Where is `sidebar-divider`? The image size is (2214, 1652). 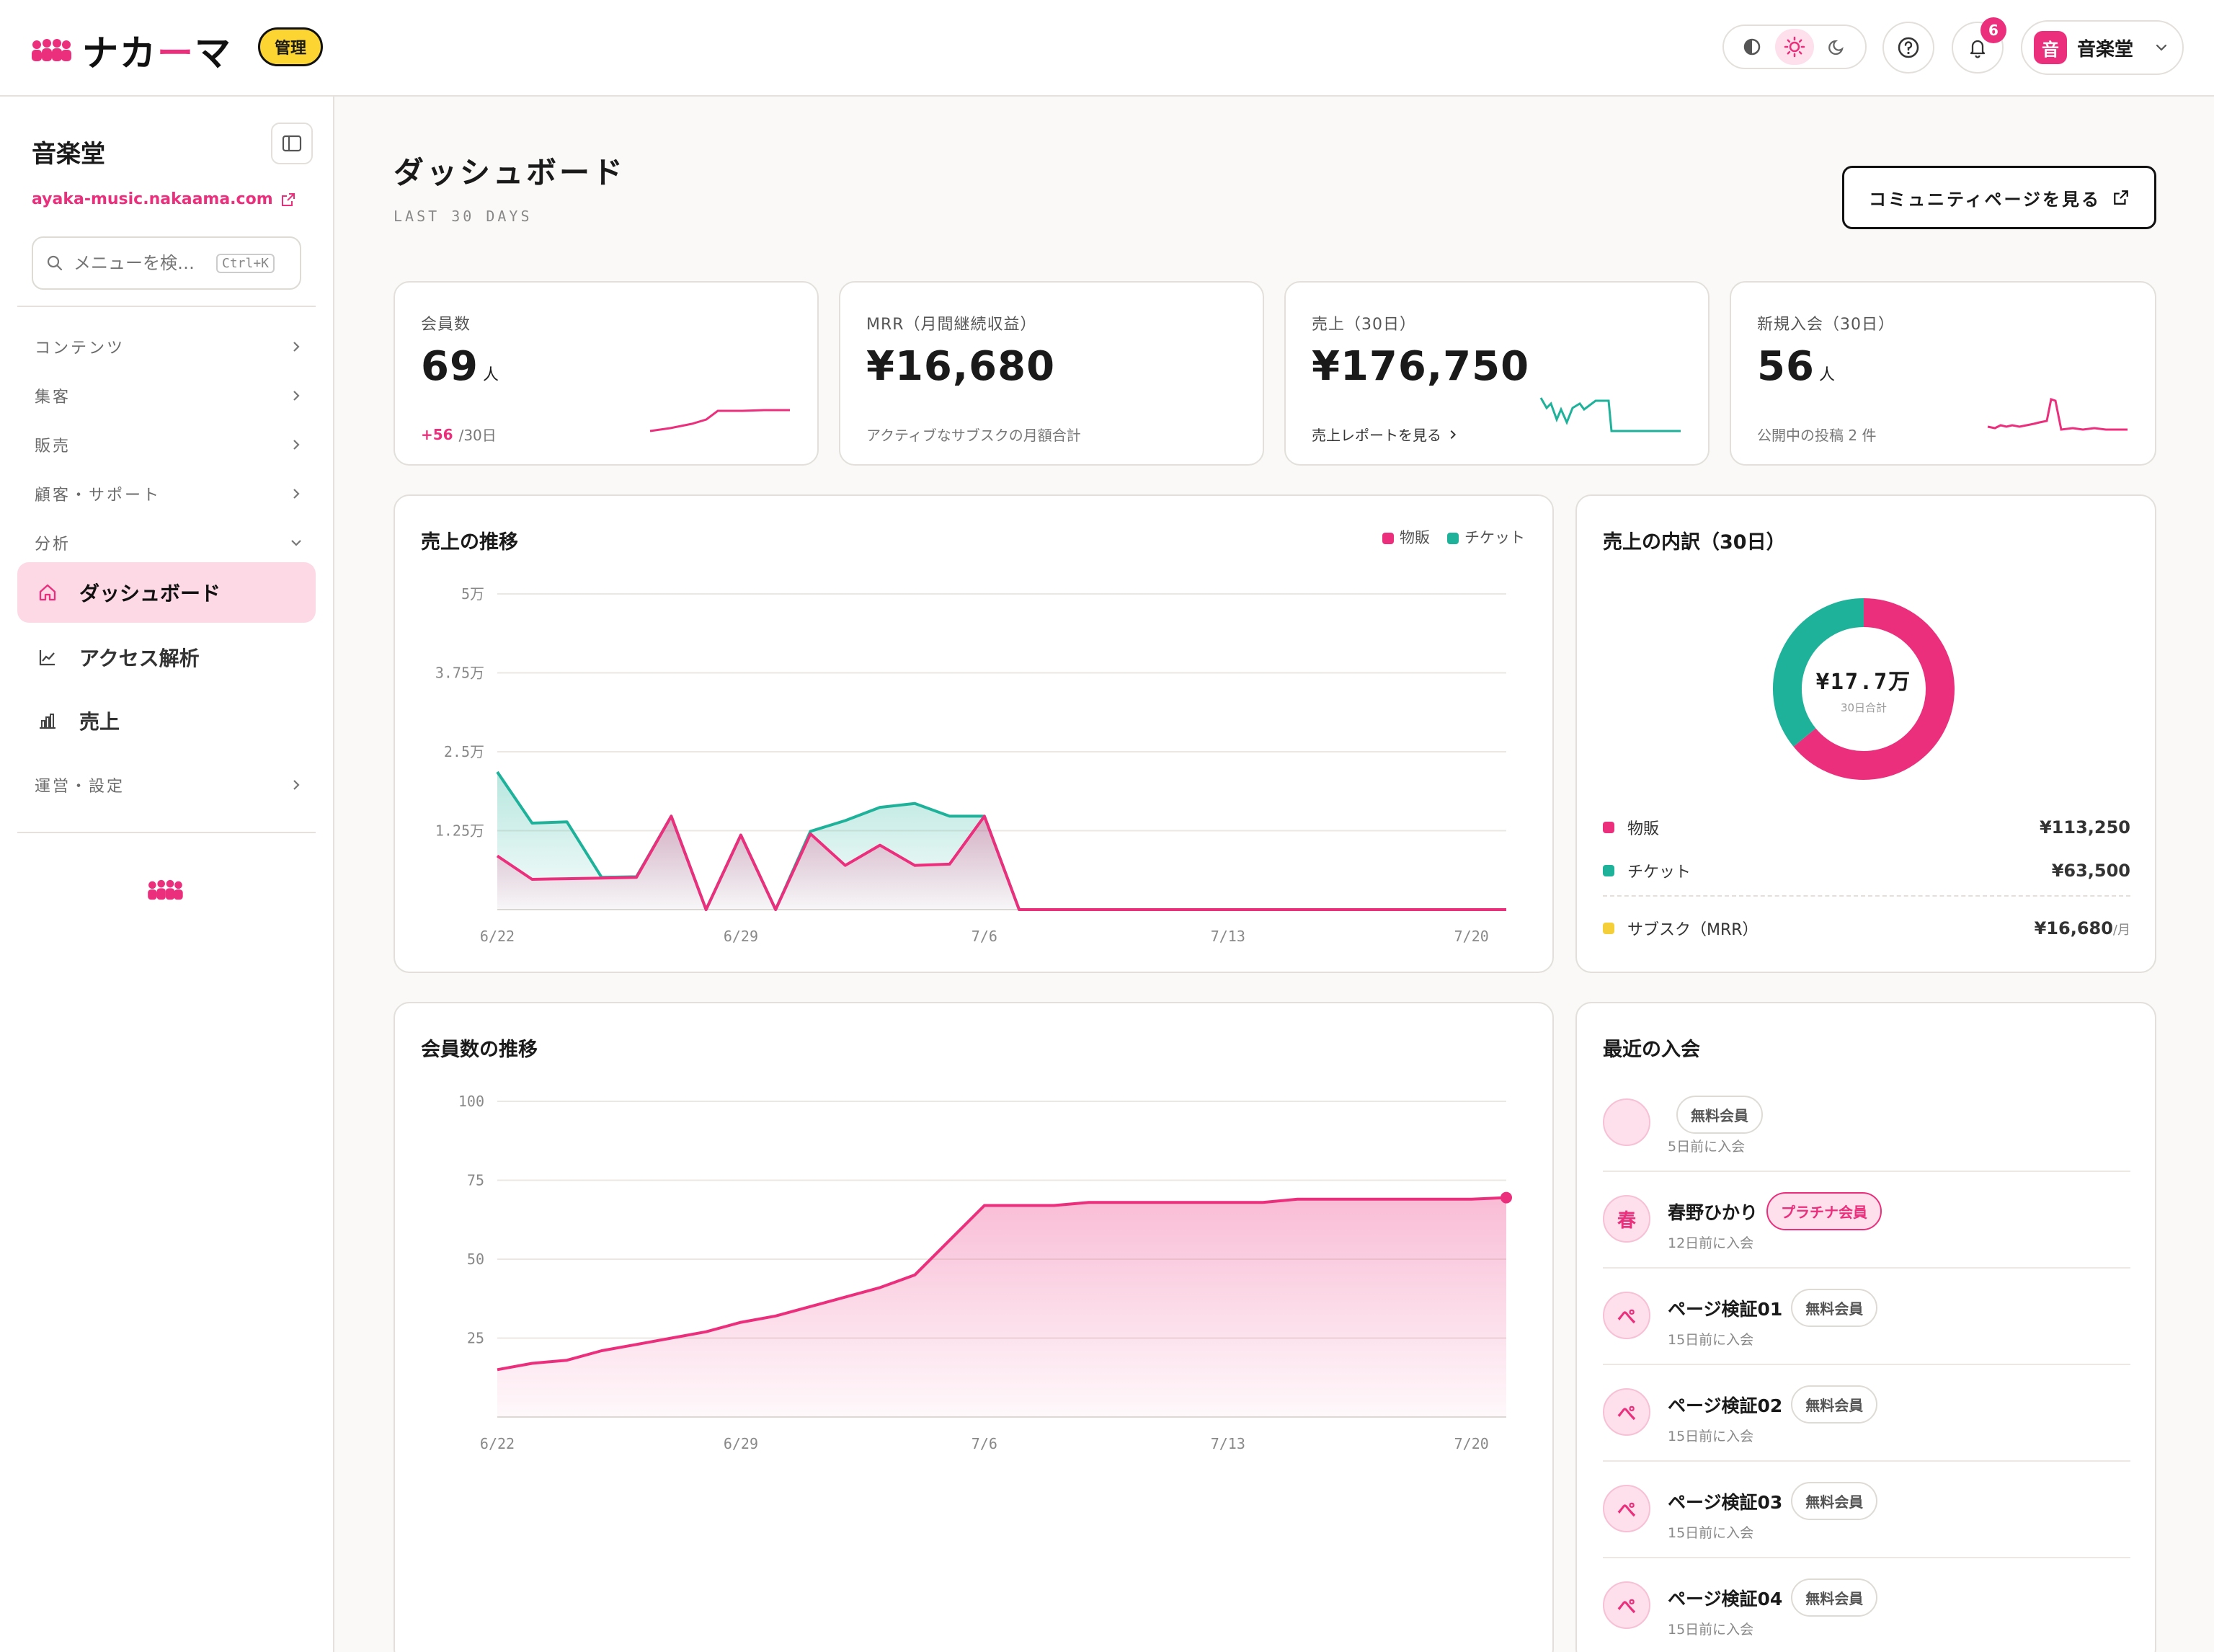
sidebar-divider is located at coordinates (166, 832).